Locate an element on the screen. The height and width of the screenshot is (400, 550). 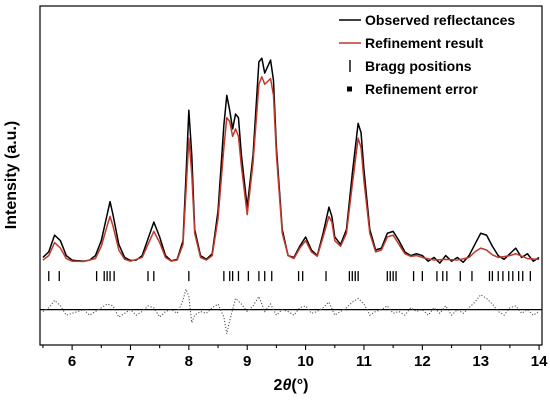
series-refinement-error is located at coordinates (291, 310).